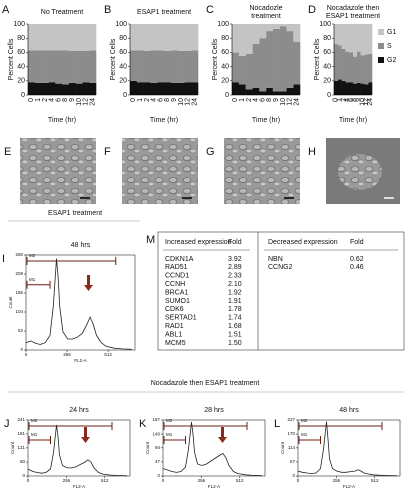  I want to click on y-axis-label: Percent Cells, so click(11, 59).